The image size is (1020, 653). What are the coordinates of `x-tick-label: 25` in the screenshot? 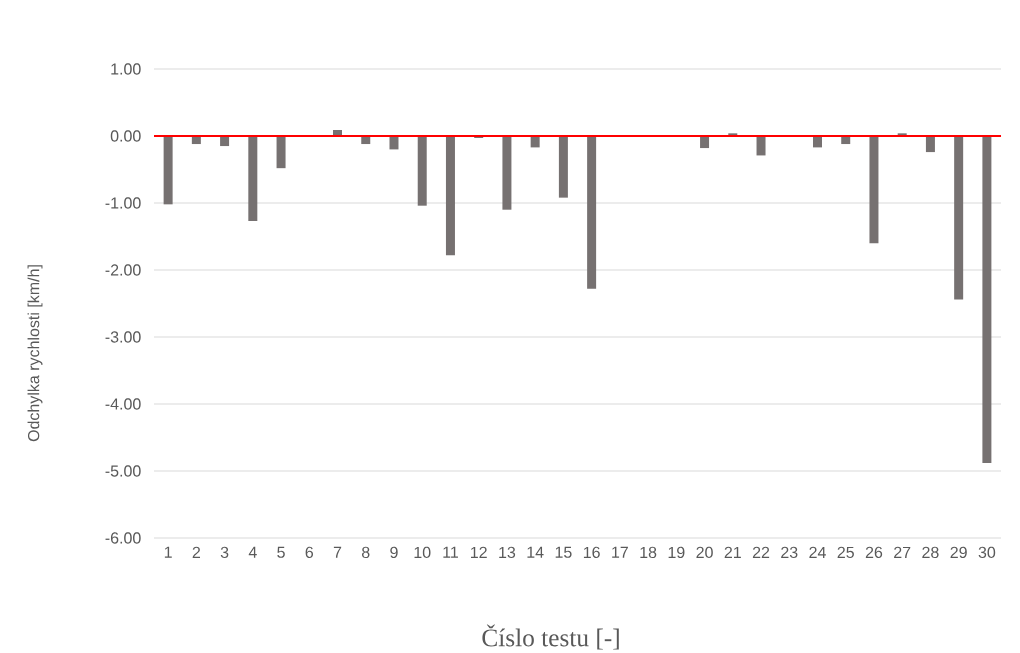 It's located at (845, 552).